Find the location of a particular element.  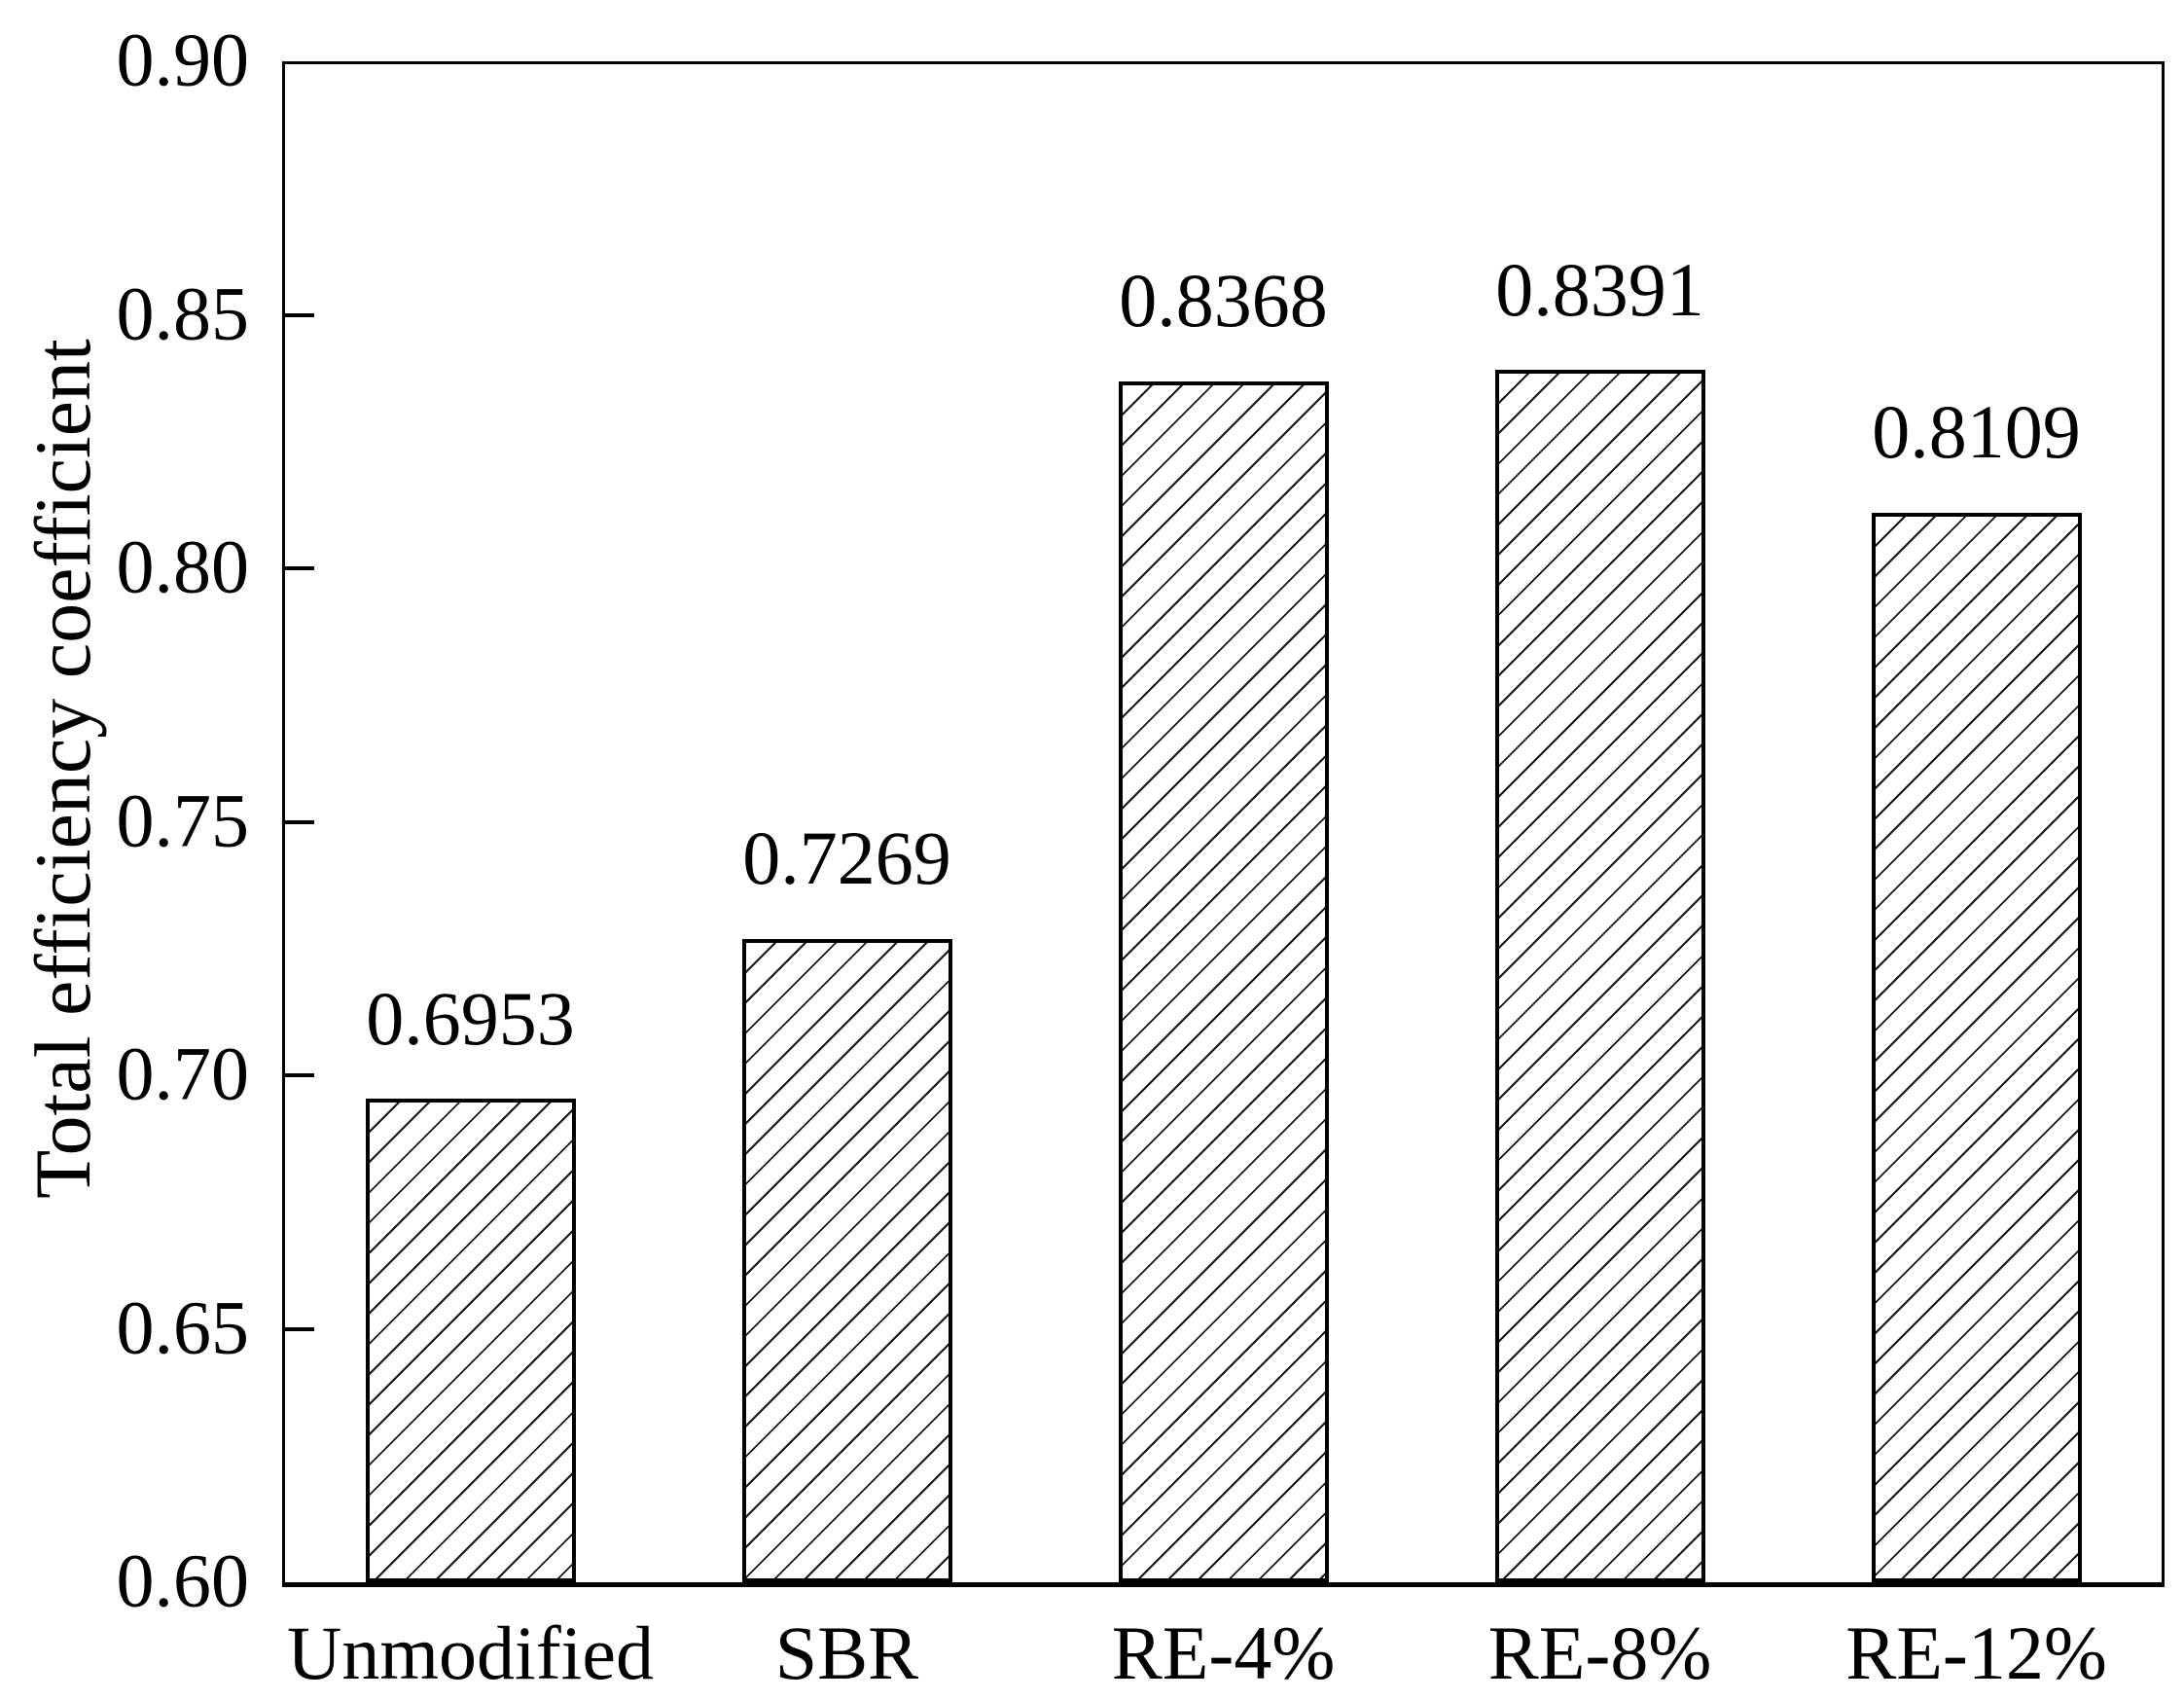

x-axis-category-label: RE-8% is located at coordinates (1599, 1652).